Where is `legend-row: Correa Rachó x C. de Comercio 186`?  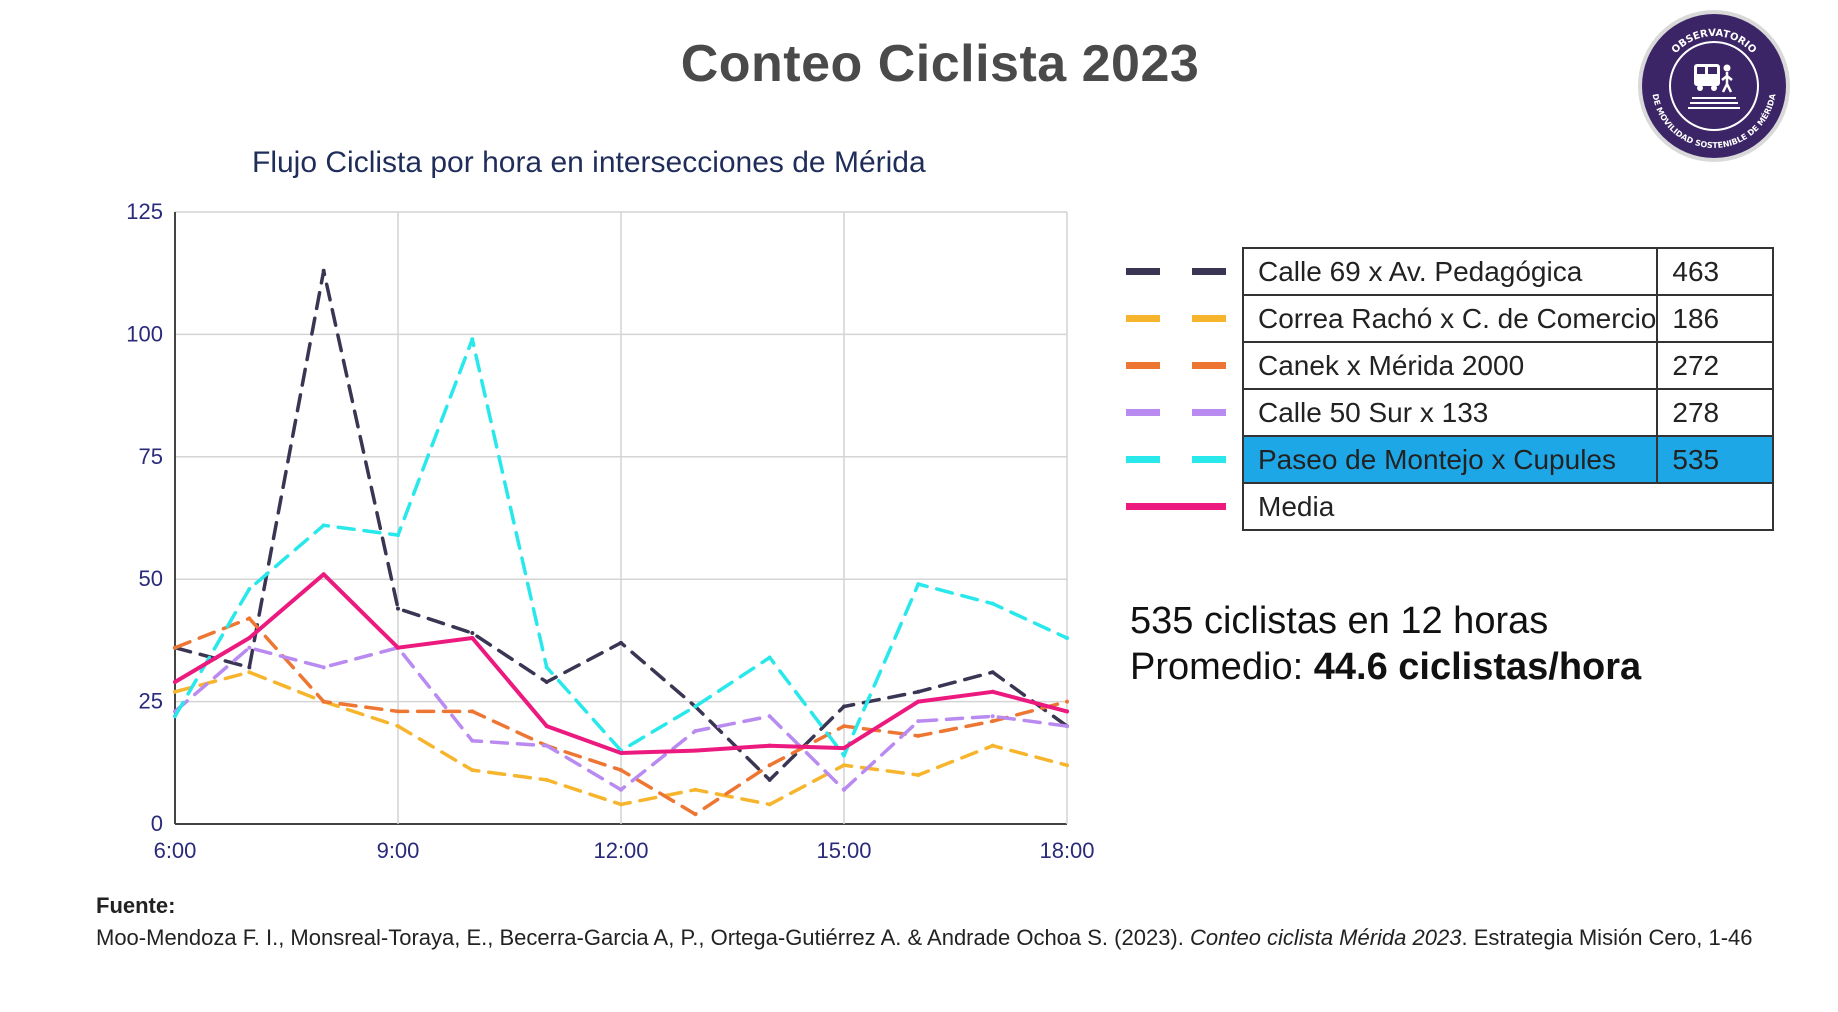
legend-row: Correa Rachó x C. de Comercio 186 is located at coordinates (1450, 318).